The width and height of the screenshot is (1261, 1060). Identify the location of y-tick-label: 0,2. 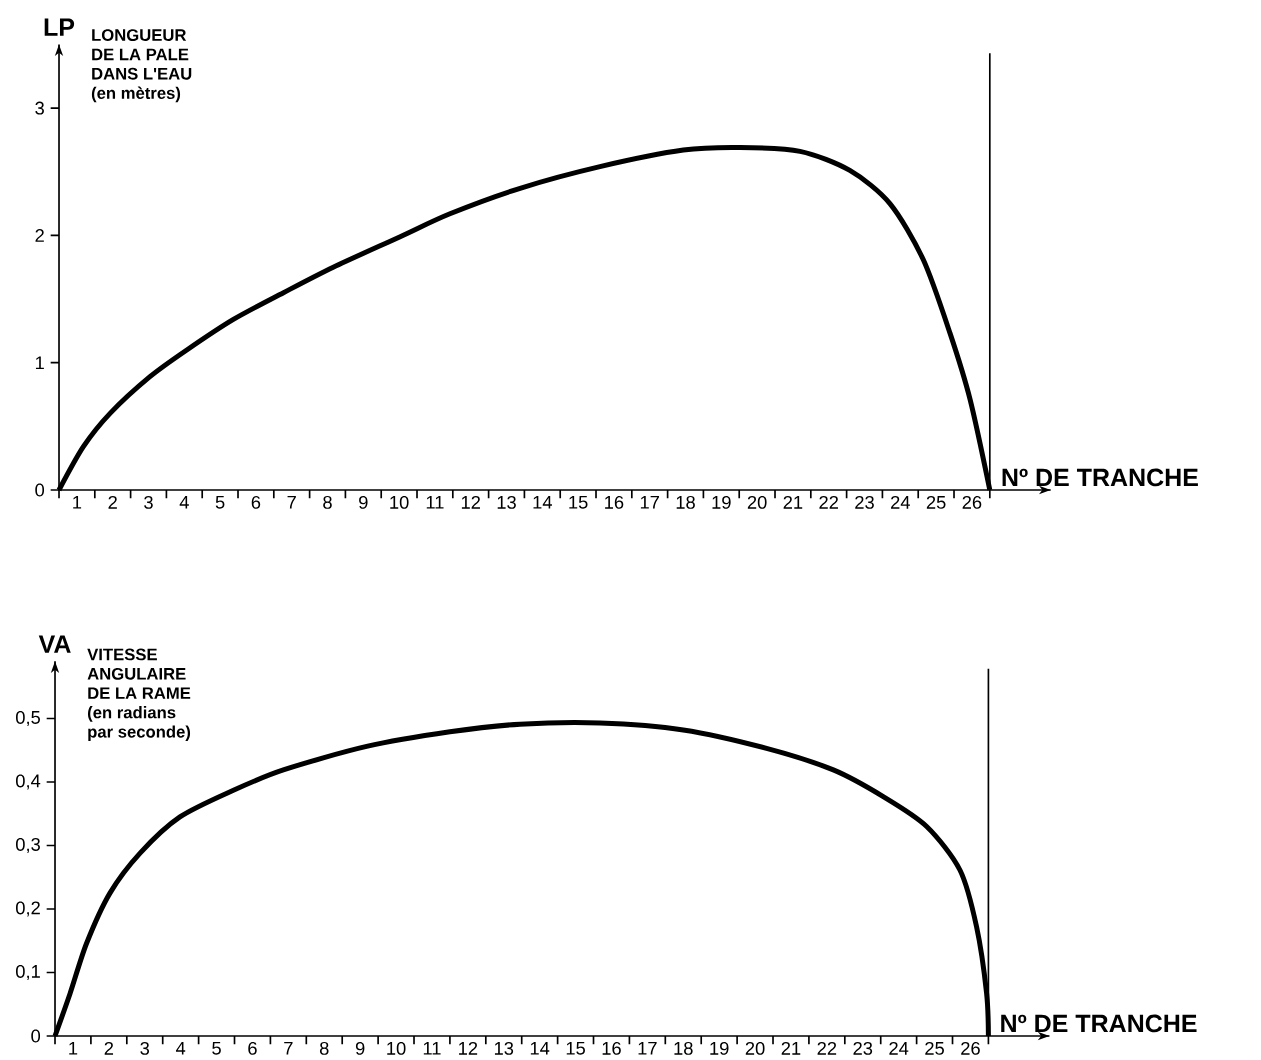
(28, 909).